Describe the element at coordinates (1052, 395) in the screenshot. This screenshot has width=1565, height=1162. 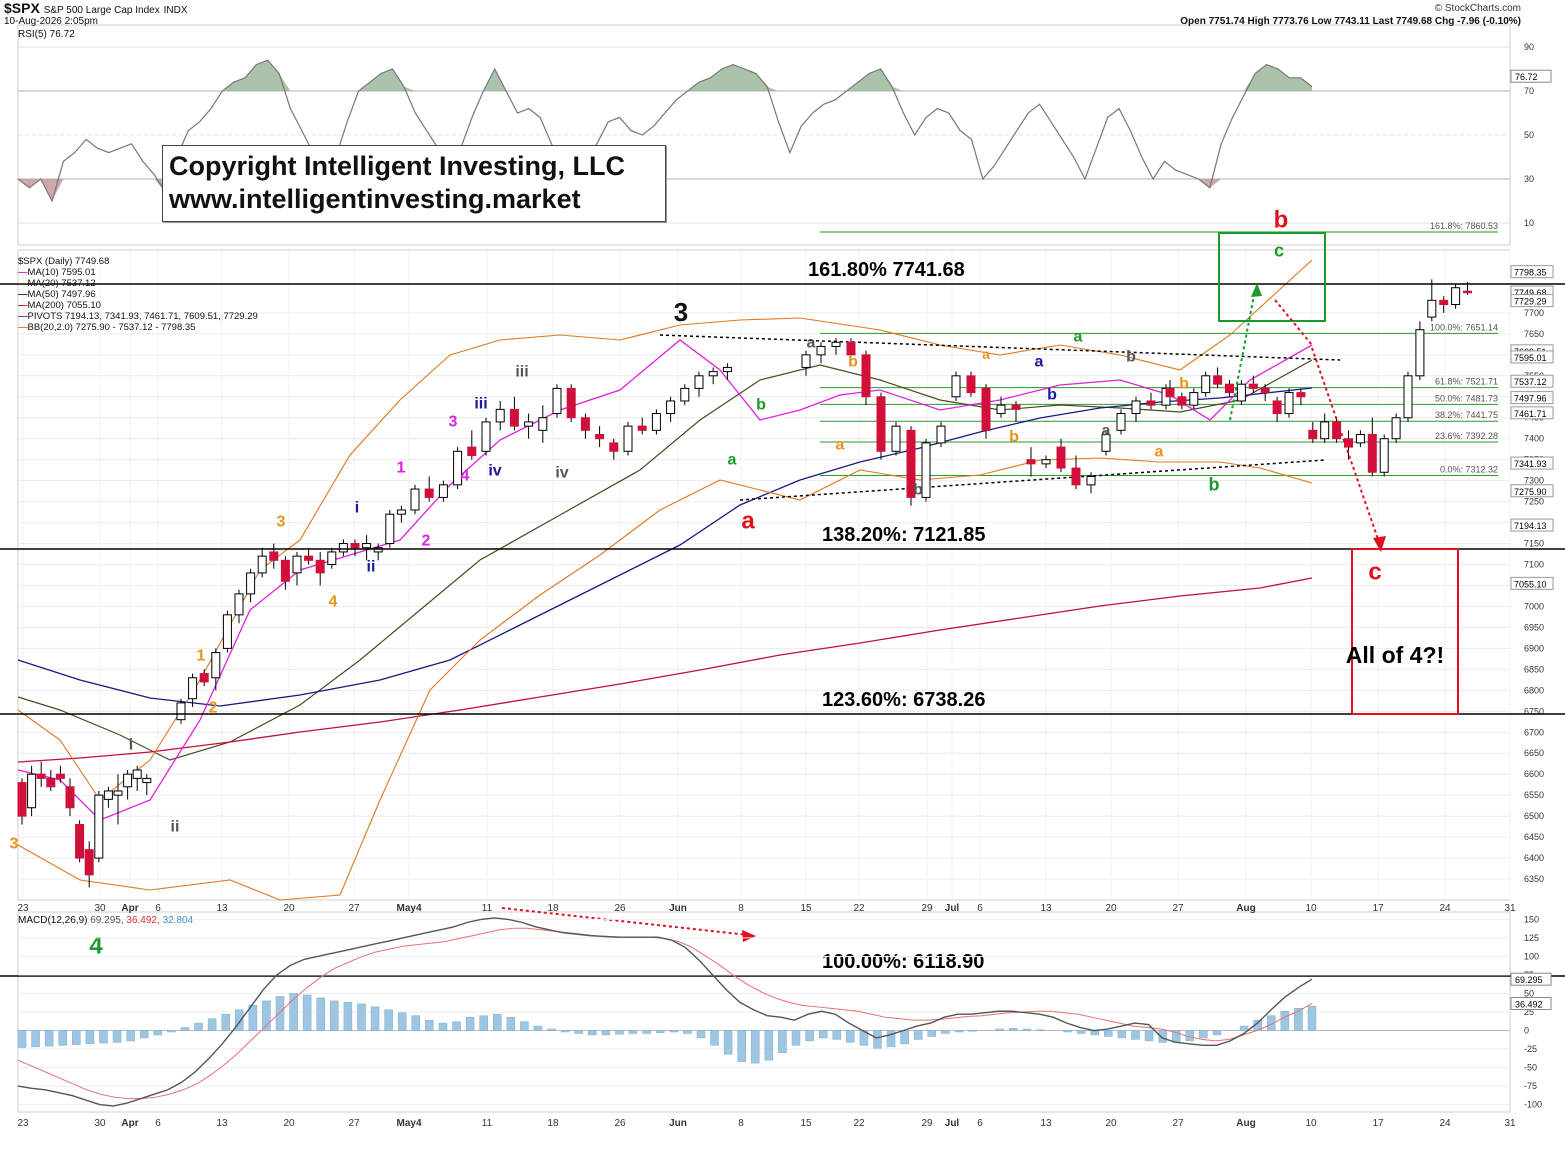
I see `wave-label: b` at that location.